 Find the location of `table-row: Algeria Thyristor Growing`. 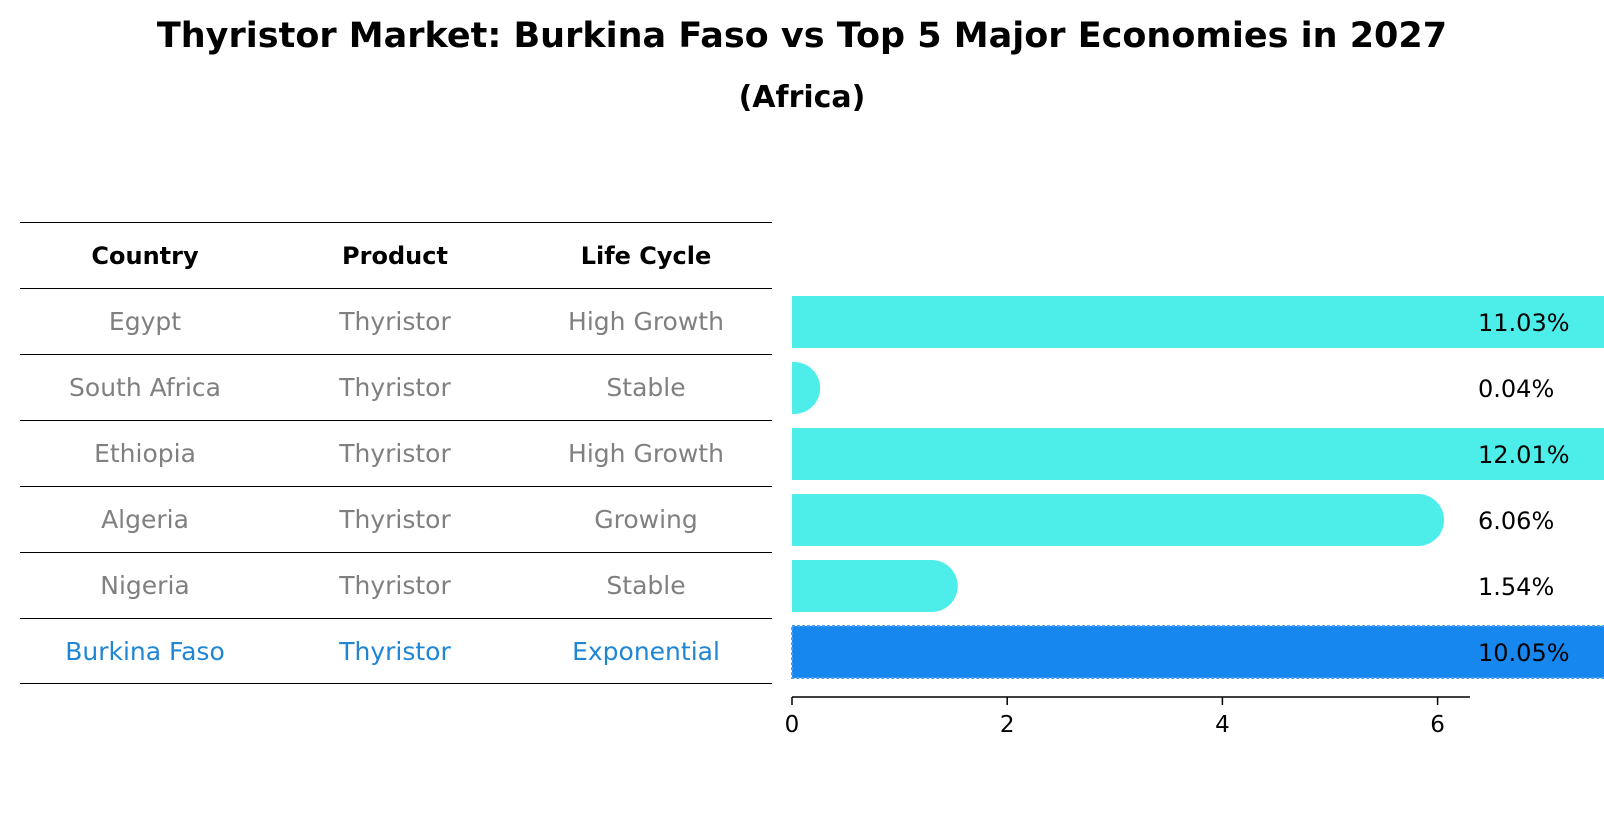

table-row: Algeria Thyristor Growing is located at coordinates (396, 519).